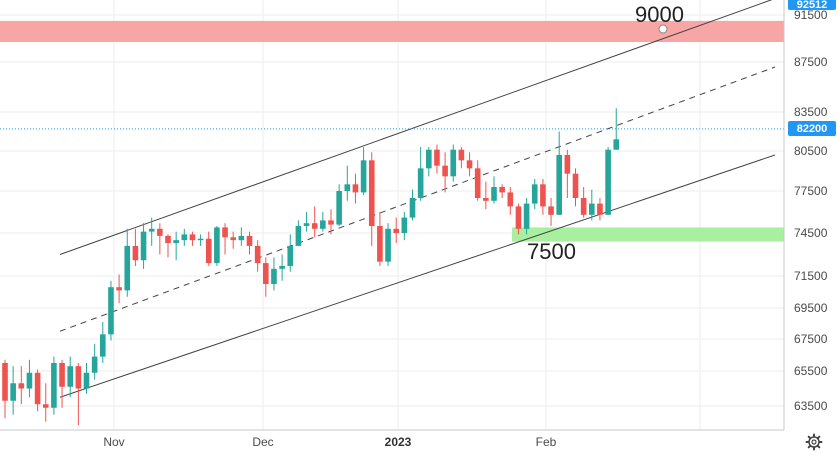 This screenshot has height=459, width=840. What do you see at coordinates (811, 191) in the screenshot?
I see `y-tick-label: 77500` at bounding box center [811, 191].